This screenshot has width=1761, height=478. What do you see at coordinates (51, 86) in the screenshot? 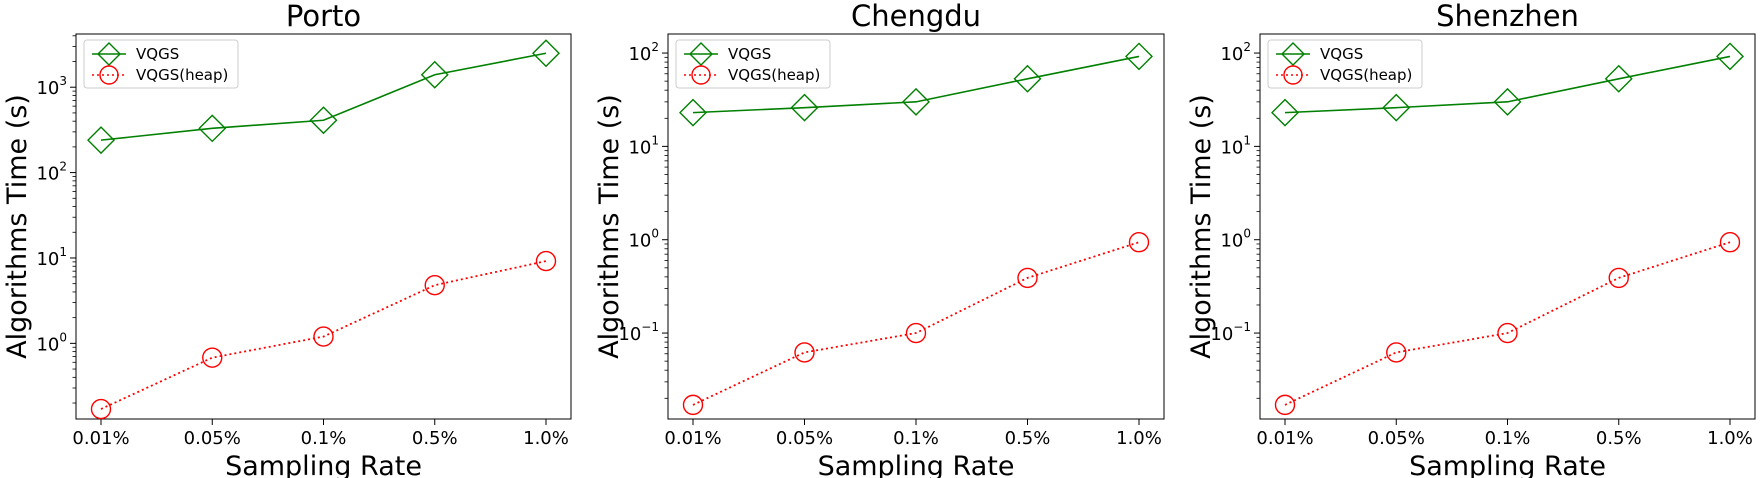
I see `y-tick-label: 10³` at bounding box center [51, 86].